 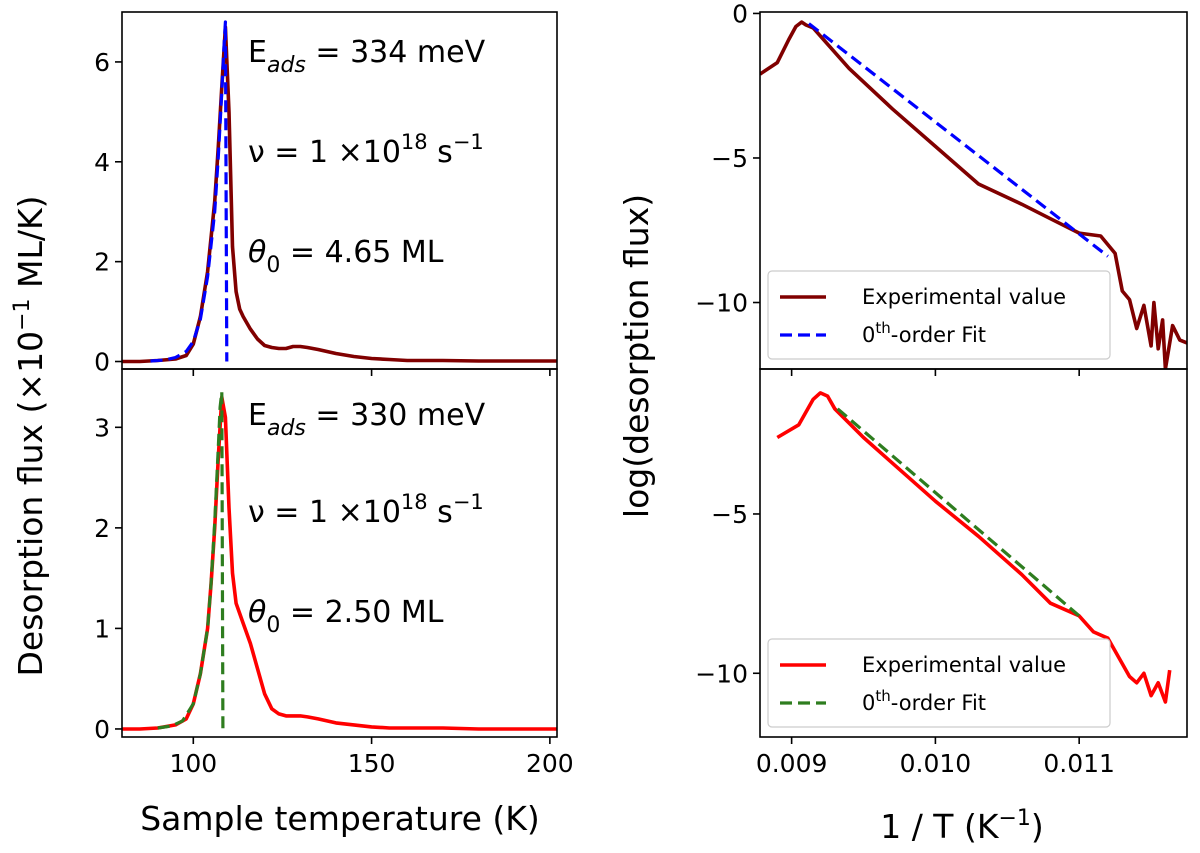 I want to click on x-tick-label: 100, so click(x=193, y=763).